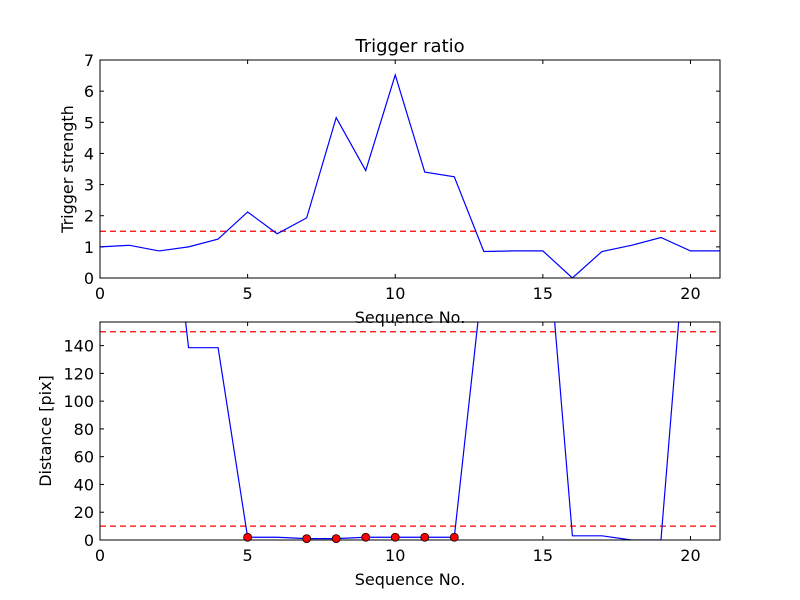 The width and height of the screenshot is (800, 600). What do you see at coordinates (78, 346) in the screenshot?
I see `y-tick-label: 140` at bounding box center [78, 346].